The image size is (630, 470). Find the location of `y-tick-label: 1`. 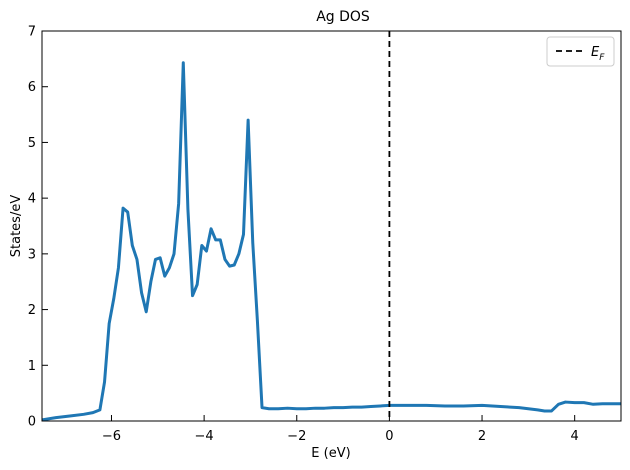

y-tick-label: 1 is located at coordinates (32, 366).